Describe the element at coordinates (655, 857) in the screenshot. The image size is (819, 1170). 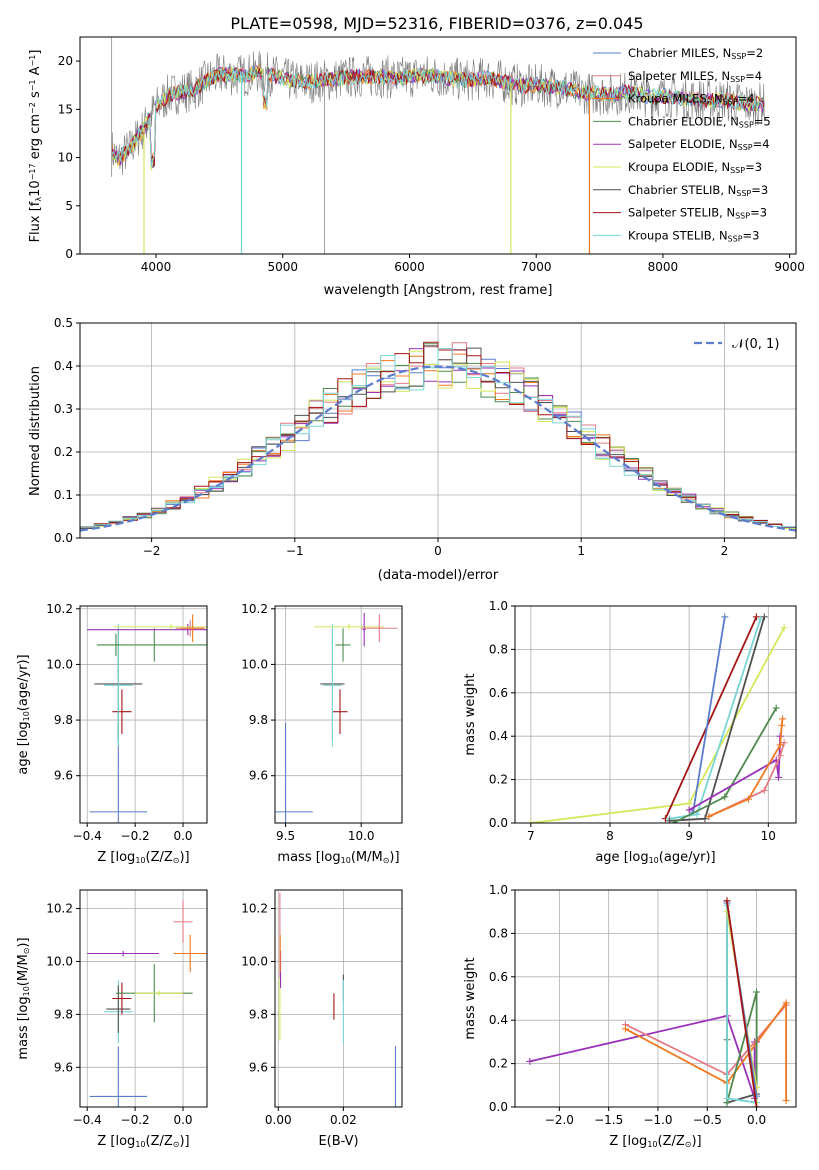
I see `x-axis-label: age [log10(age/yr)]` at that location.